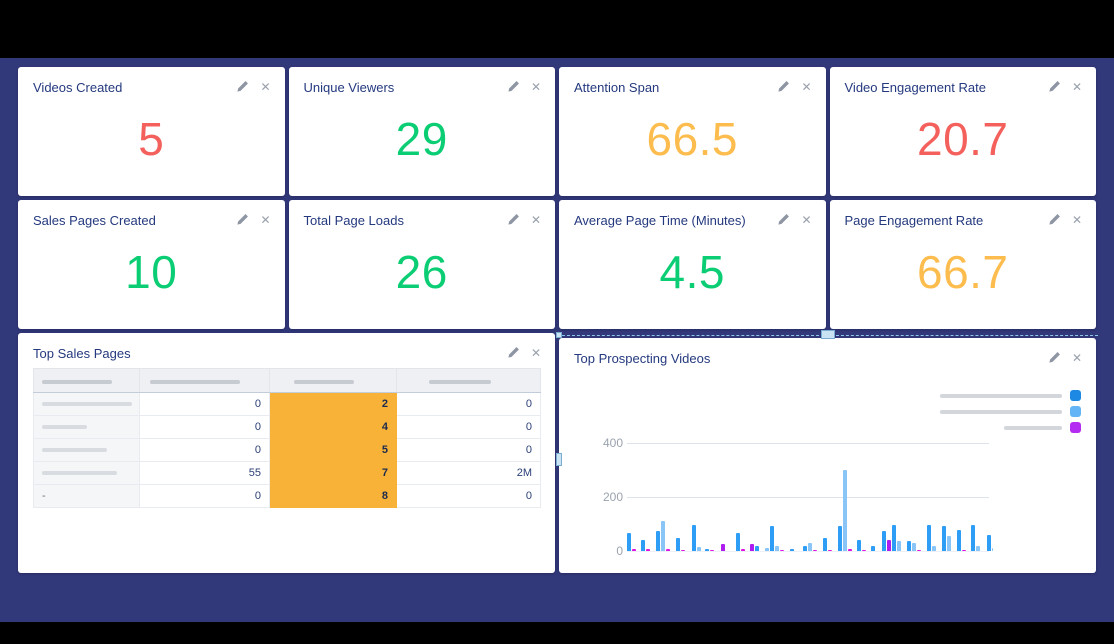 The image size is (1114, 644). Describe the element at coordinates (962, 138) in the screenshot. I see `metric-value: 20.7` at that location.